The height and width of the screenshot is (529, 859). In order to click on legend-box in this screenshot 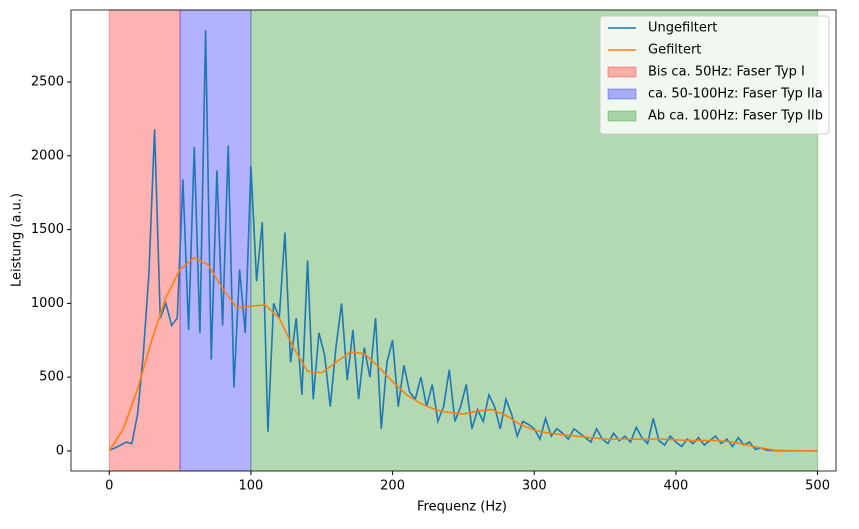, I will do `click(714, 75)`.